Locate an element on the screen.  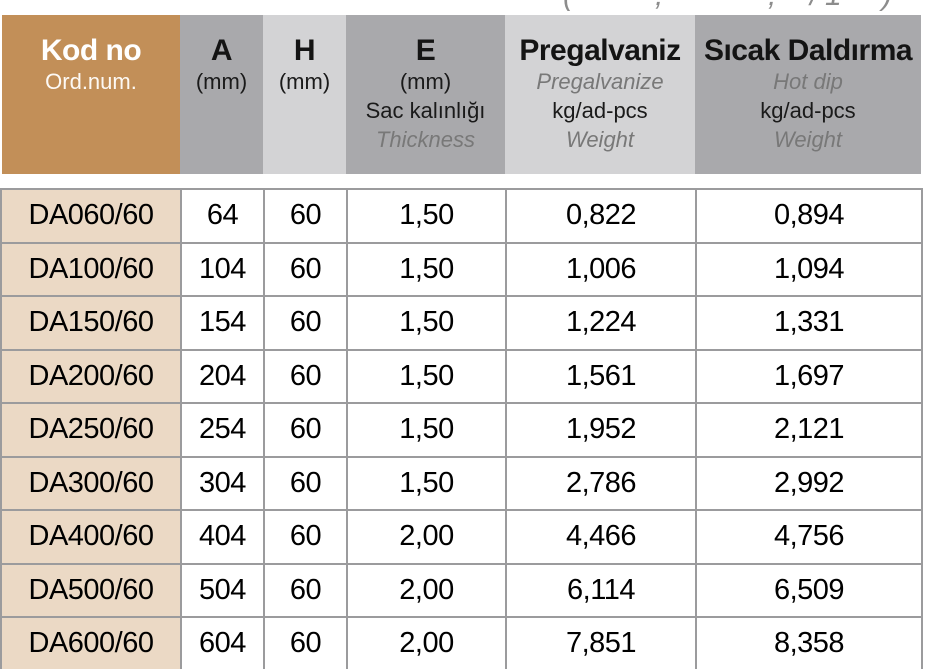
cell-hotdip-weight: 2,992 is located at coordinates (809, 483).